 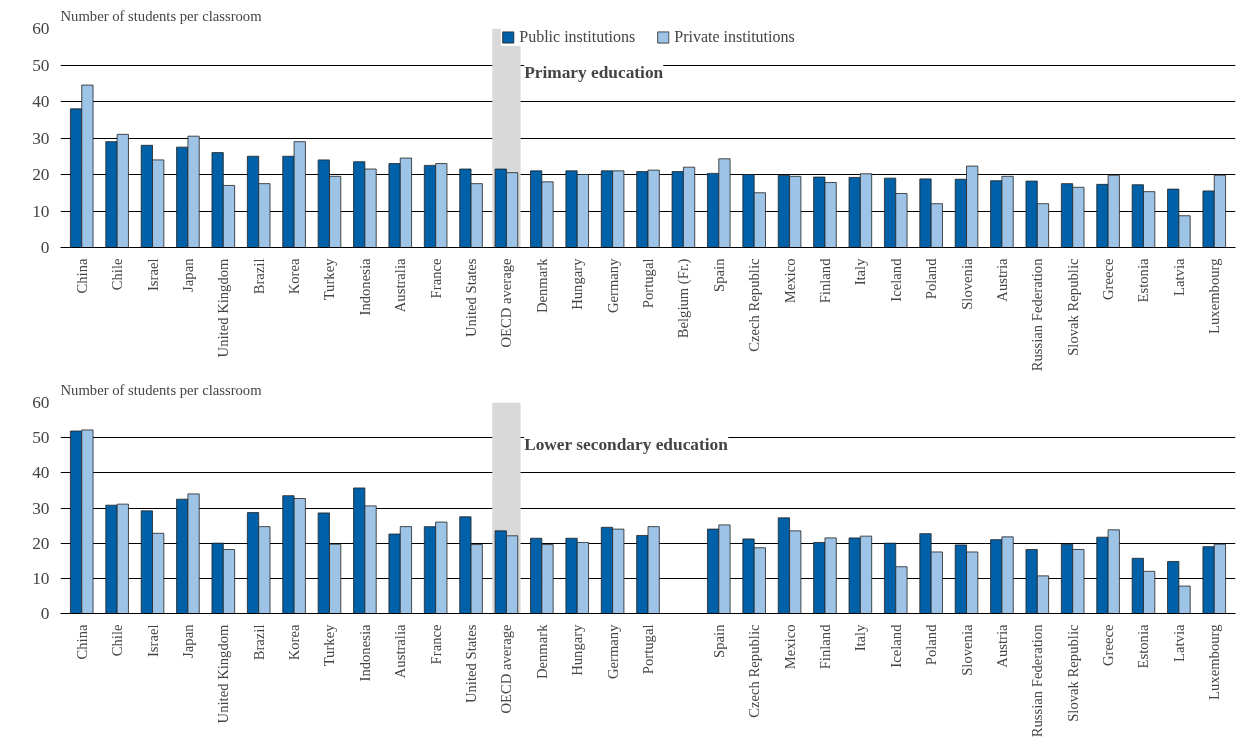 I want to click on annotation: Lower secondary education, so click(x=626, y=445).